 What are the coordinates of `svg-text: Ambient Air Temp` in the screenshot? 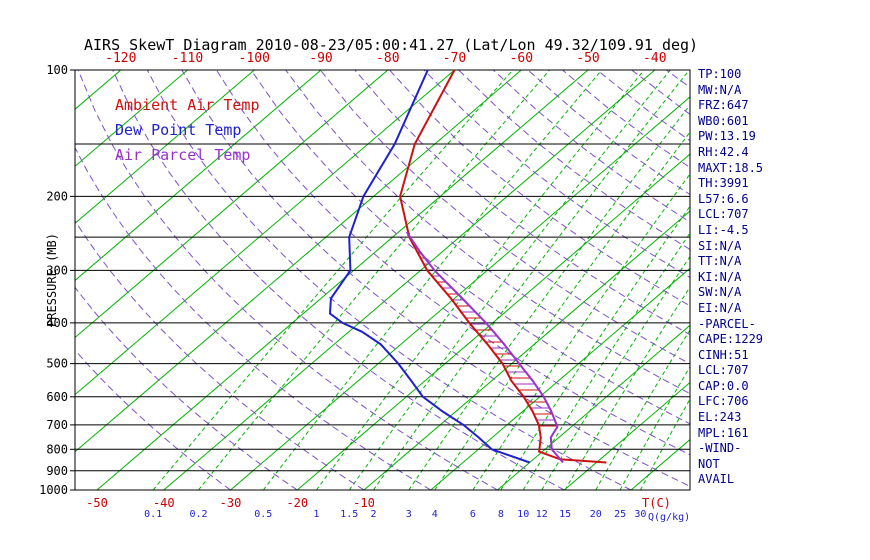 It's located at (187, 105).